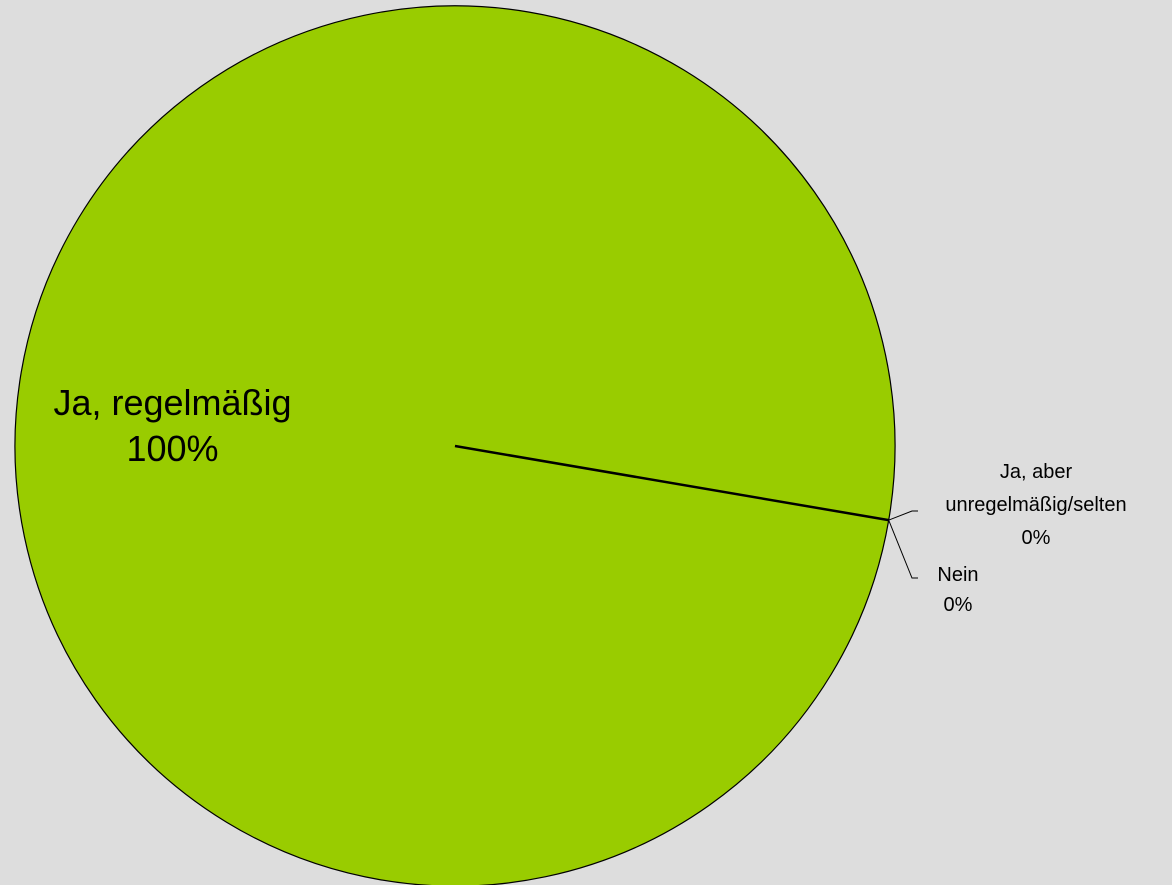 The image size is (1172, 885). Describe the element at coordinates (958, 575) in the screenshot. I see `category-label: Nein` at that location.